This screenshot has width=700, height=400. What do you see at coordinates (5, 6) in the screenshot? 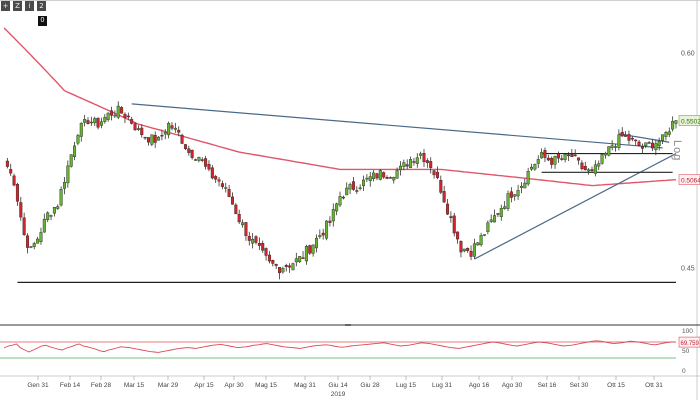
I see `crosshair-button: +` at bounding box center [5, 6].